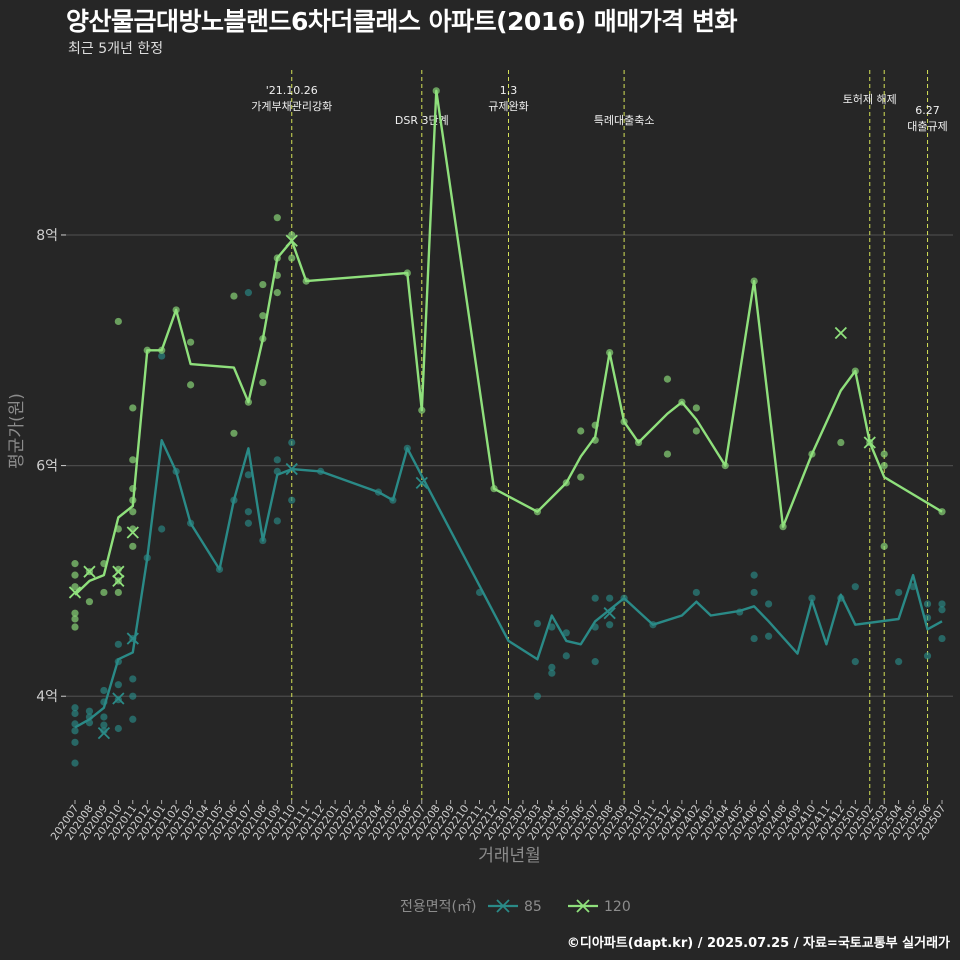 The width and height of the screenshot is (960, 960). I want to click on event-label: 가계부채관리강화, so click(291, 106).